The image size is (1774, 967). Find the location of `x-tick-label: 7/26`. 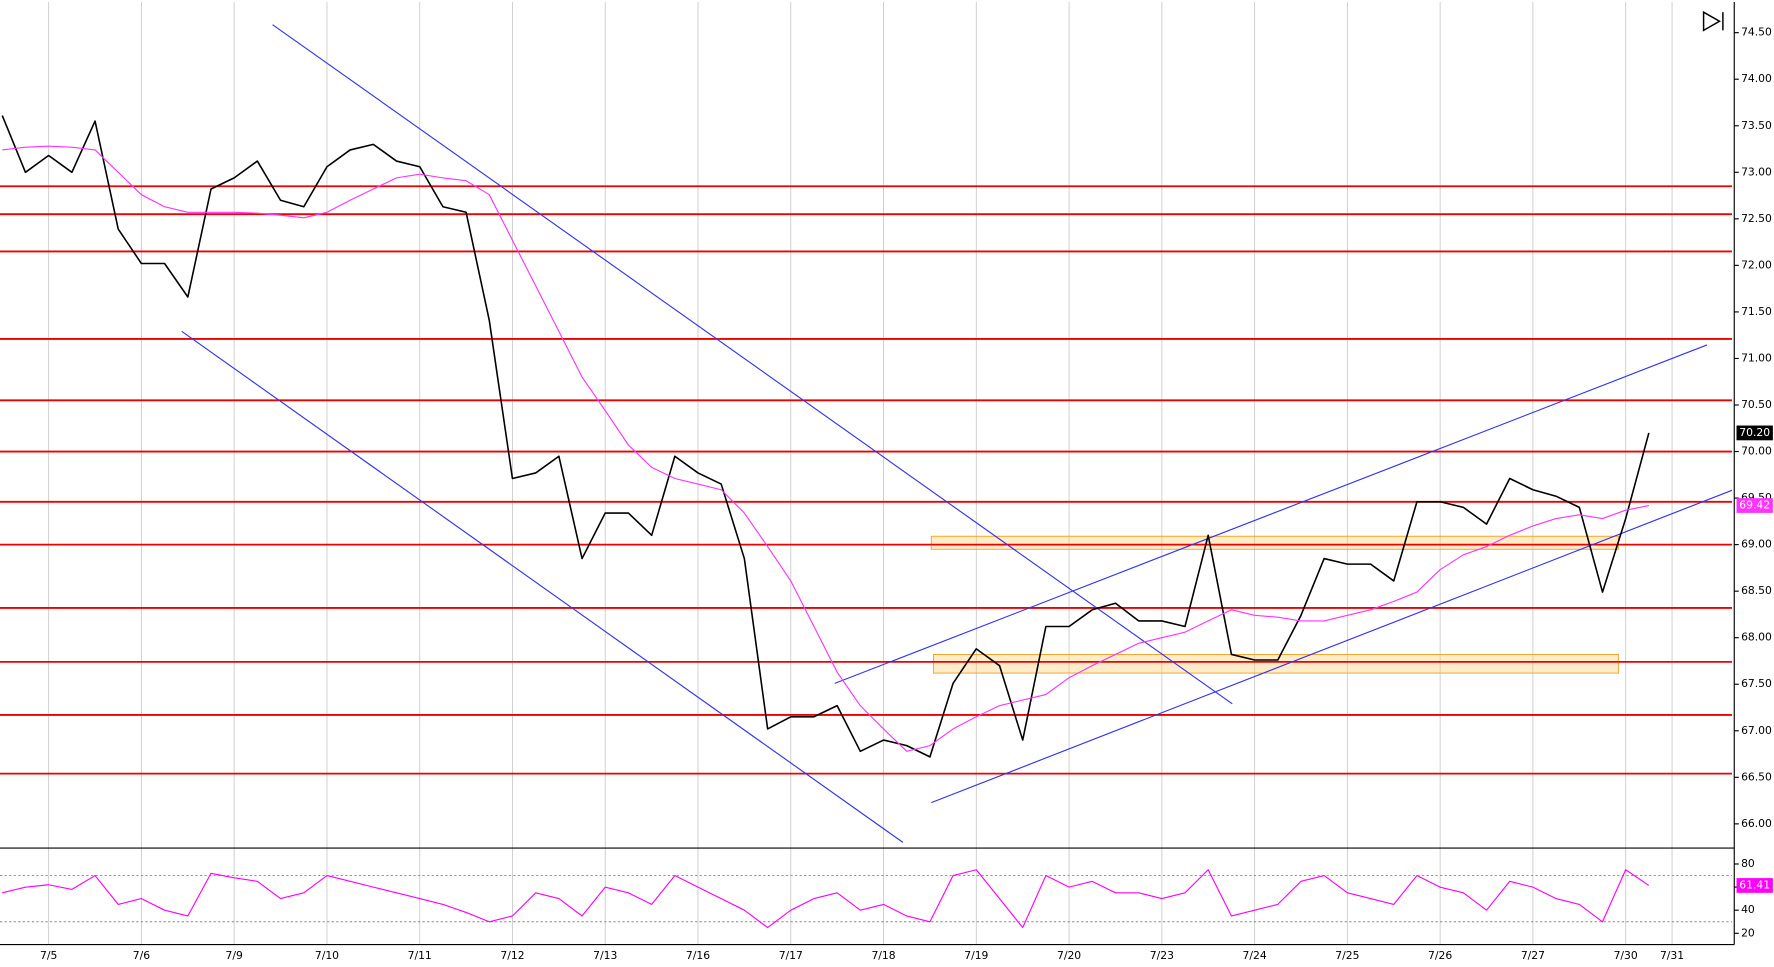

x-tick-label: 7/26 is located at coordinates (1440, 955).